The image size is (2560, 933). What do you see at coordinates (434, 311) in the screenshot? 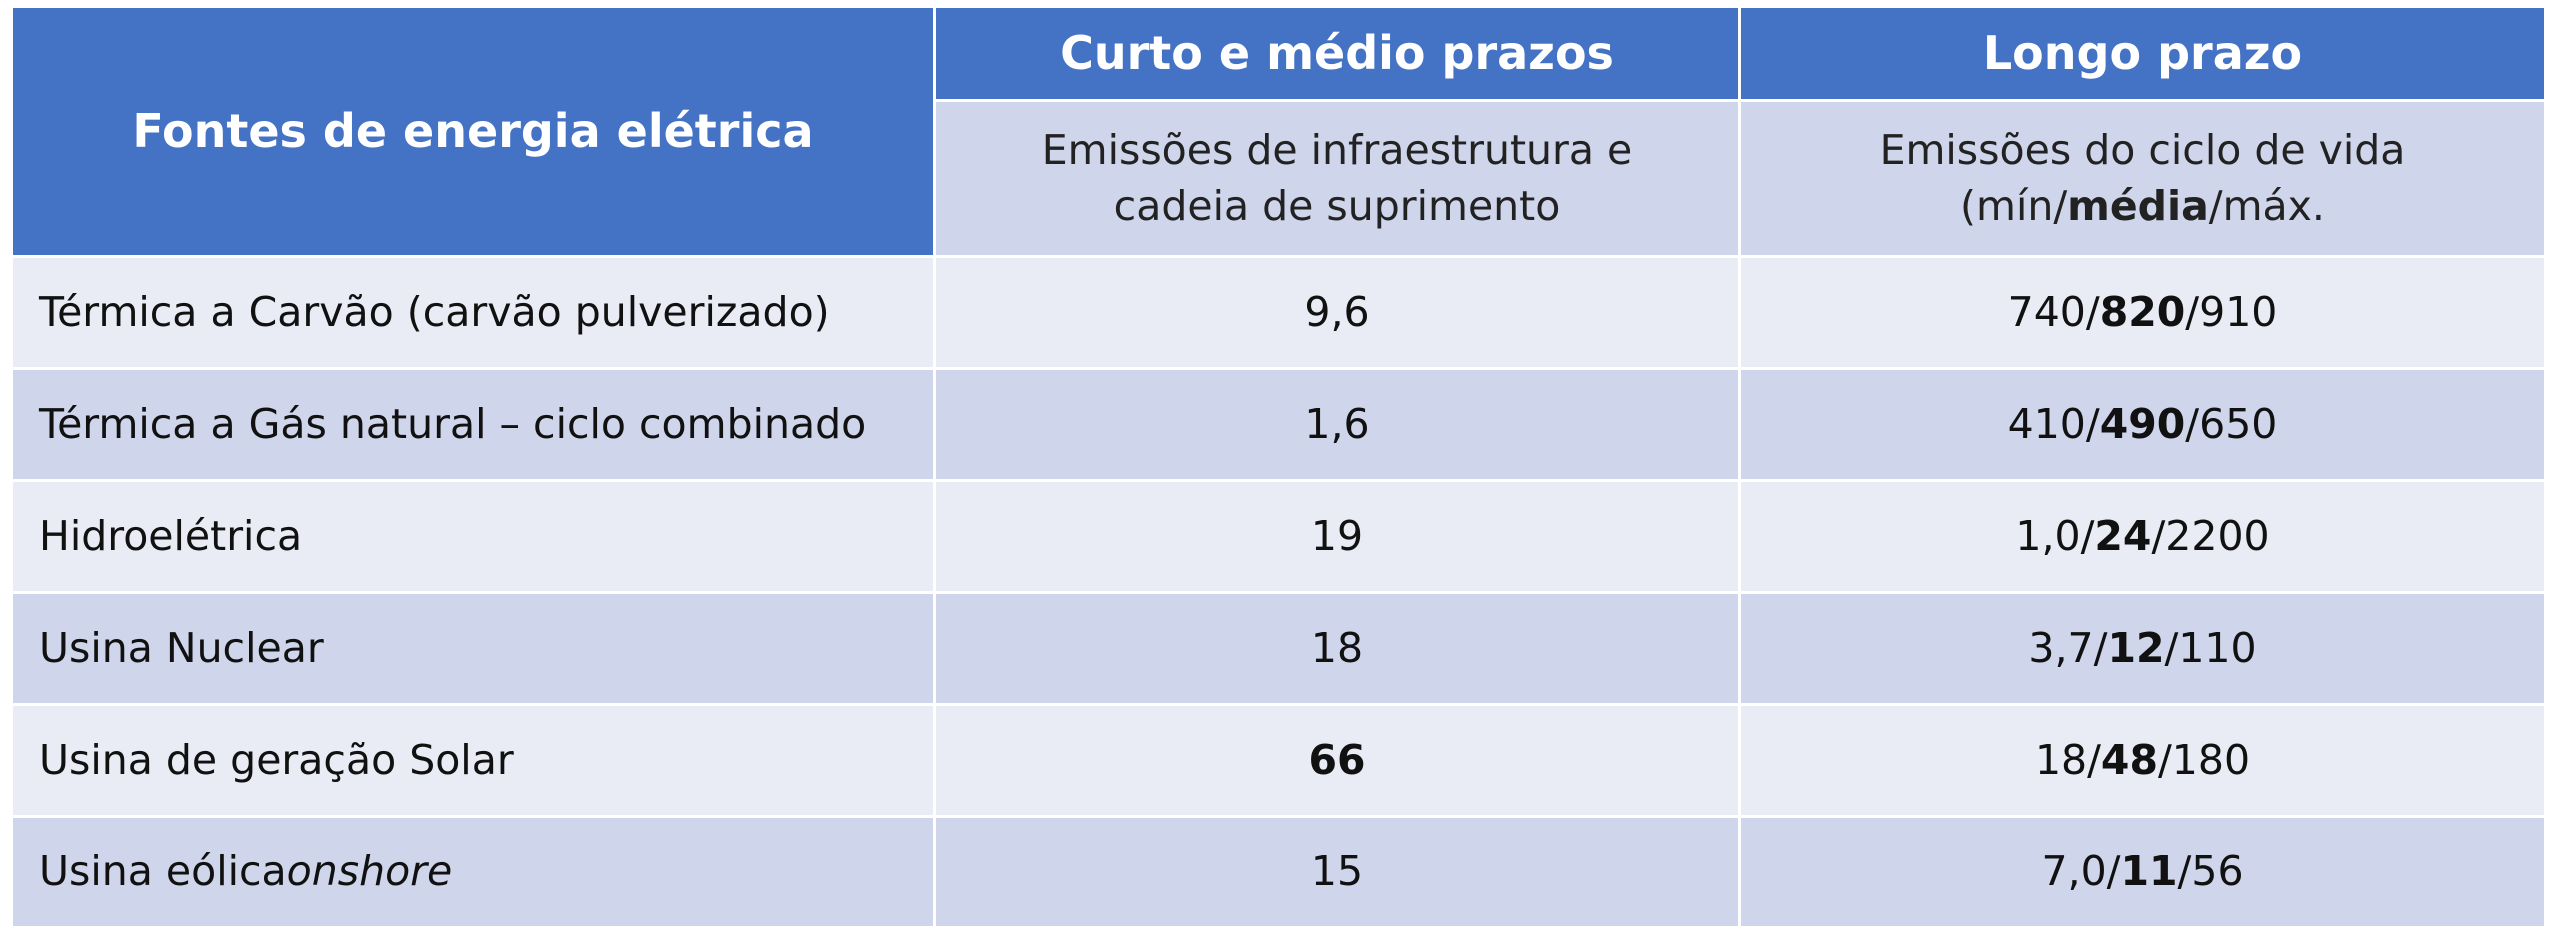
I see `text-part: Térmica a Carvão (carvão pulverizado)` at bounding box center [434, 311].